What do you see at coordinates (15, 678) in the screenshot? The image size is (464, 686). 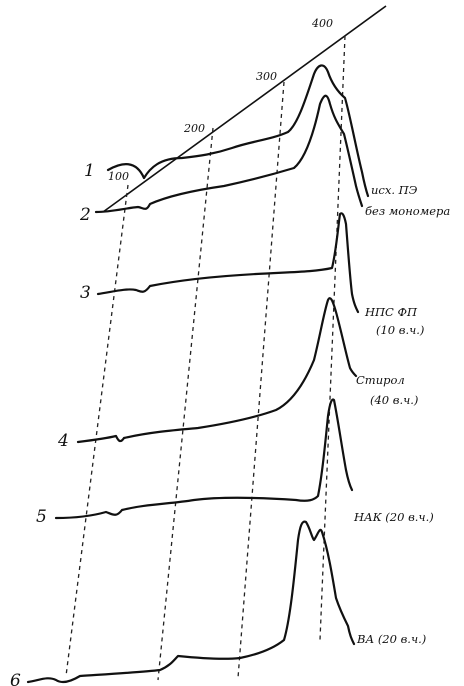 I see `series-6-number: 6` at bounding box center [15, 678].